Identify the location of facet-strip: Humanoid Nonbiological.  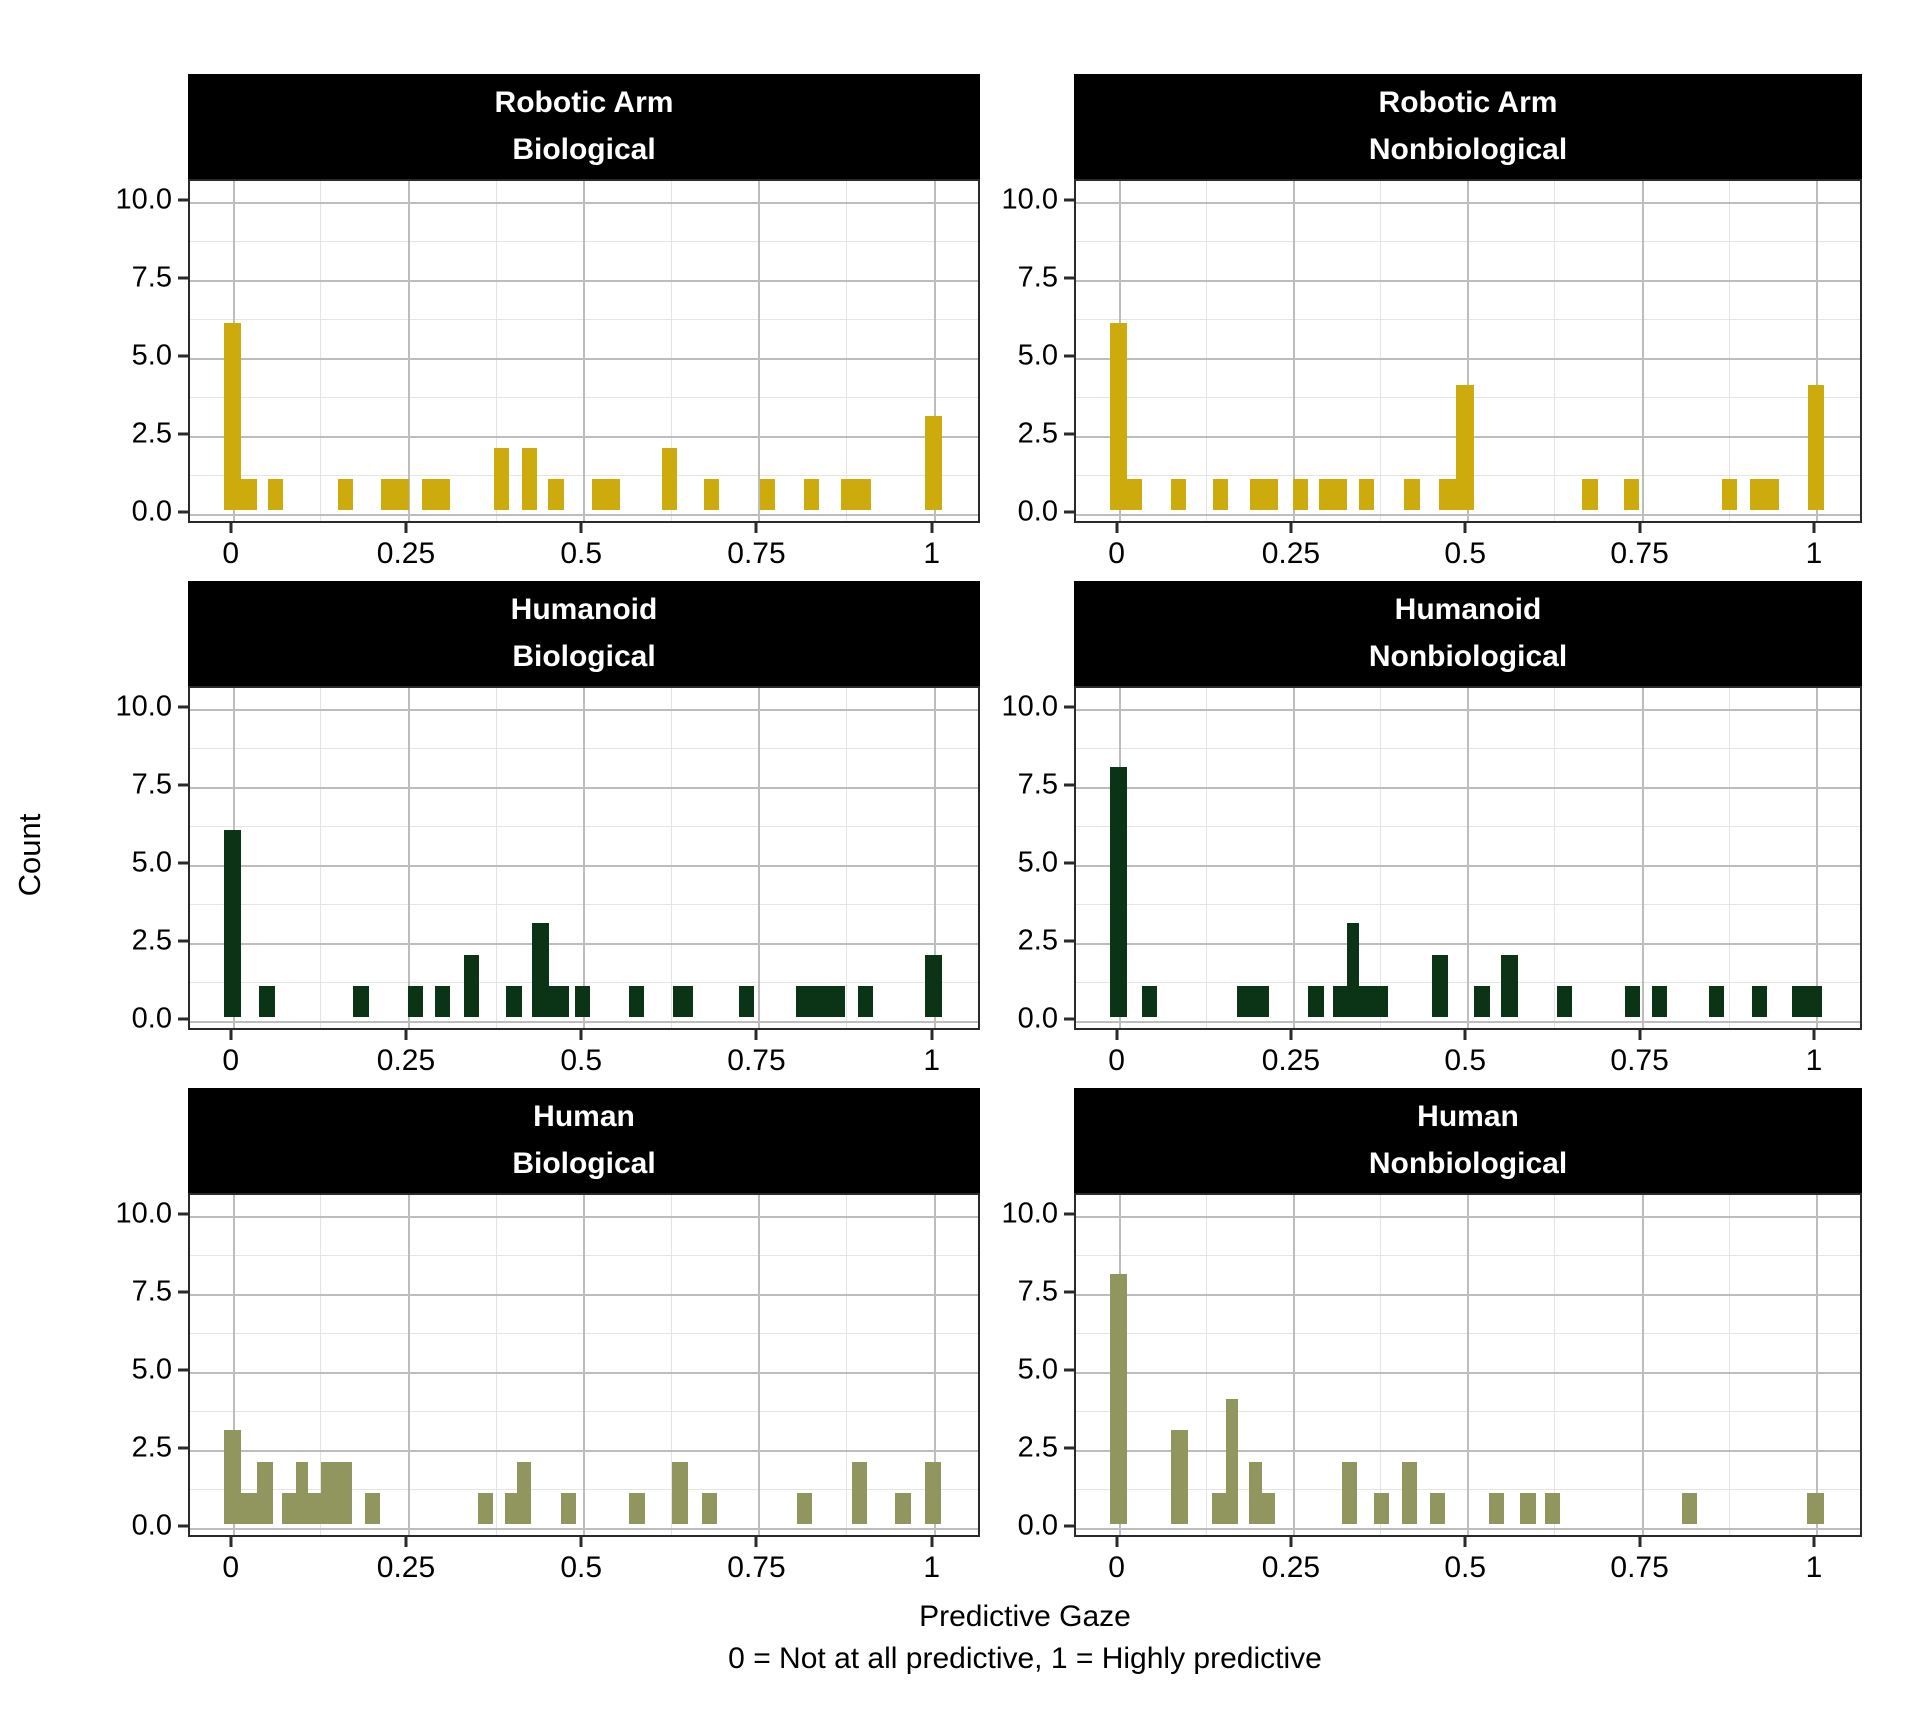
(1468, 633).